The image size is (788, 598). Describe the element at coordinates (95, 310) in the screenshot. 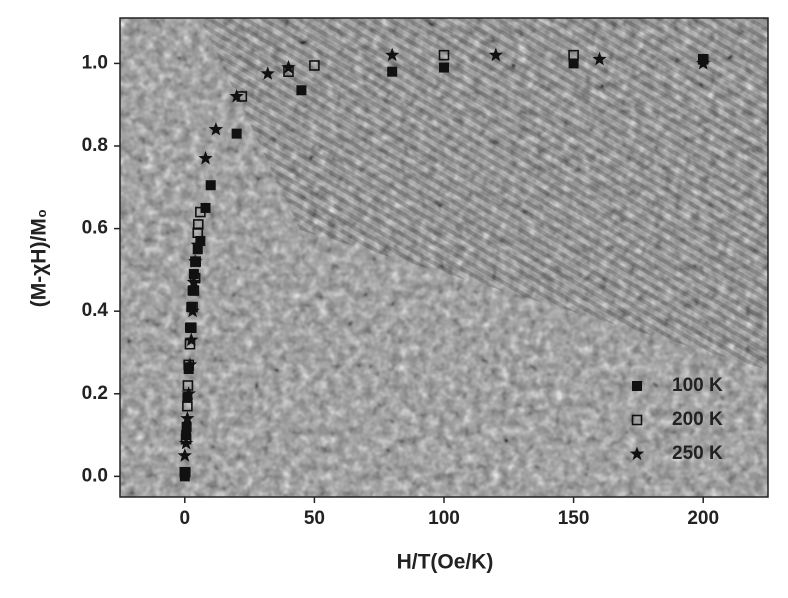

I see `y-tick-label: 0.4` at that location.